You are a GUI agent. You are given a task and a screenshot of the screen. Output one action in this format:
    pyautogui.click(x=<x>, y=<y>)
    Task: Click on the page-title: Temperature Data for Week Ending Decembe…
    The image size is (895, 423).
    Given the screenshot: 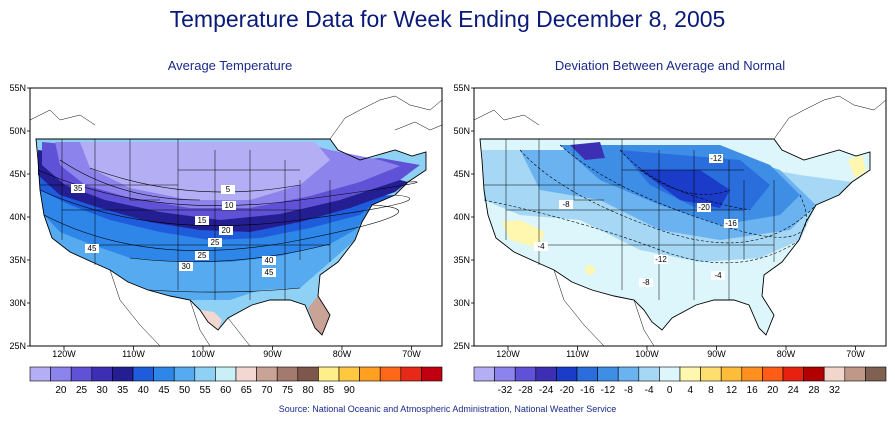 What is the action you would take?
    pyautogui.click(x=447, y=19)
    